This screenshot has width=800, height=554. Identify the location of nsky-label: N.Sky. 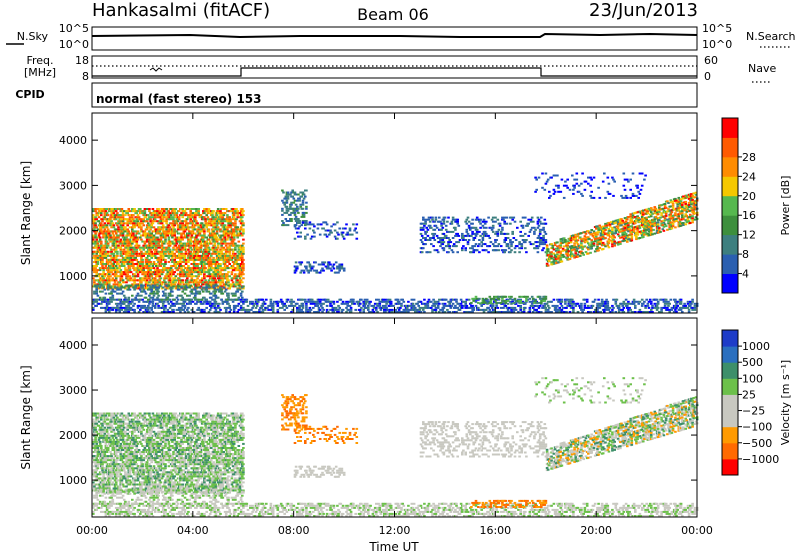
(33, 36).